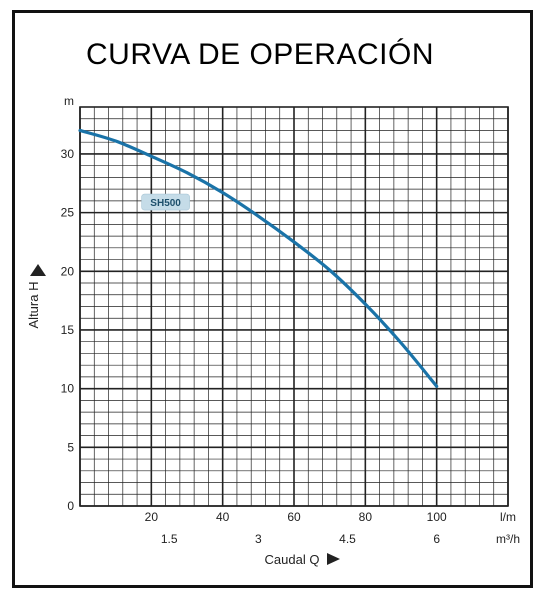  I want to click on x-secondary-tick-labels: 1.5 3 4.5 6, so click(300, 539).